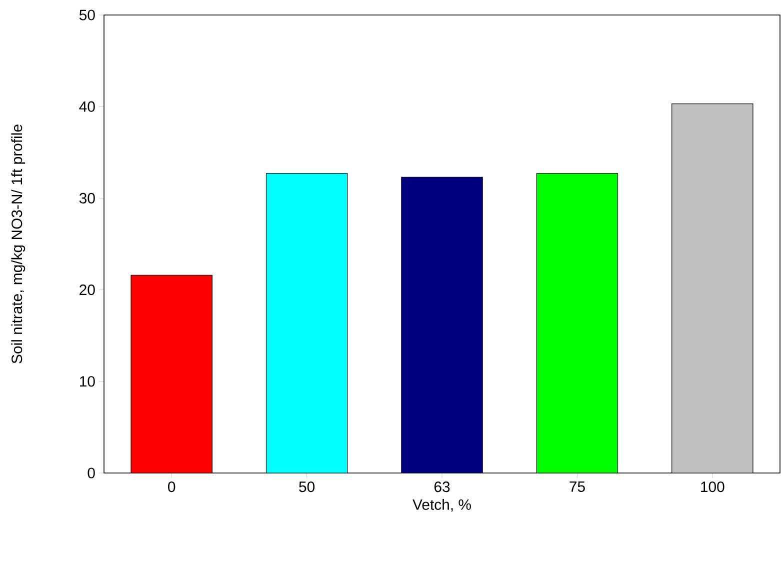  What do you see at coordinates (87, 106) in the screenshot?
I see `y-tick-label: 40` at bounding box center [87, 106].